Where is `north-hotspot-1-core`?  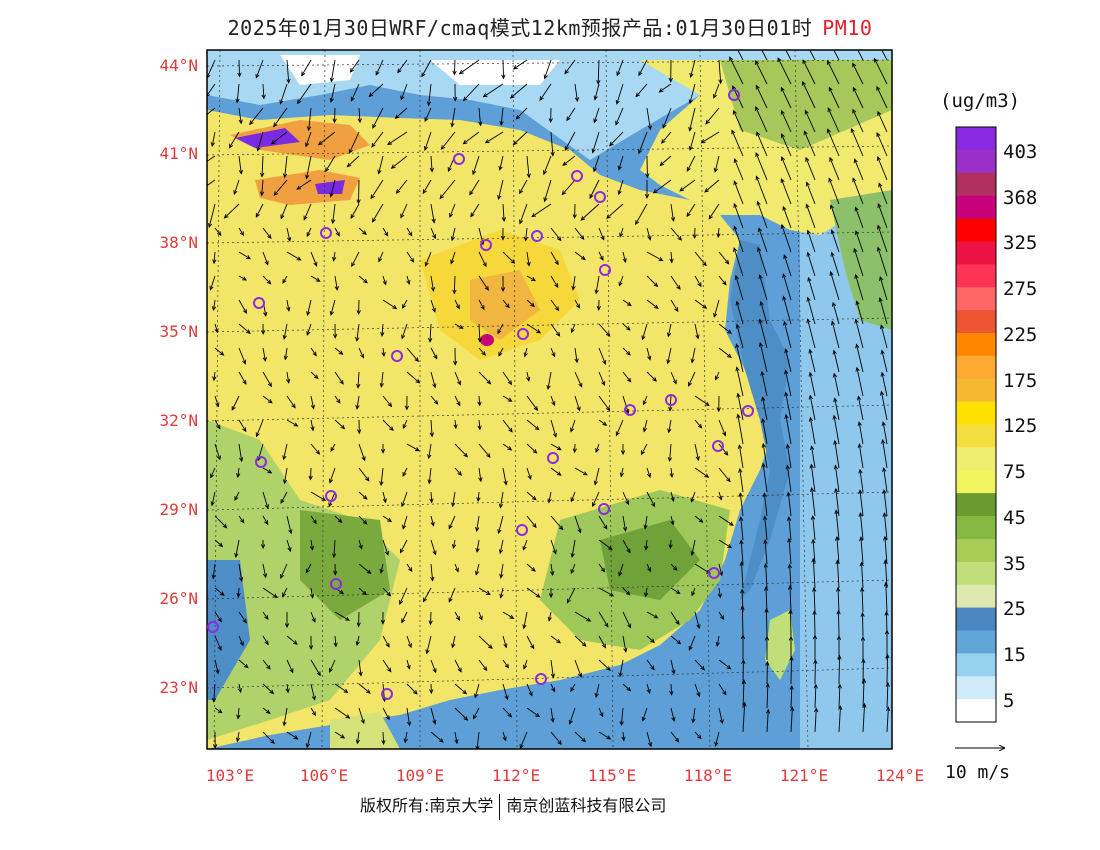
north-hotspot-1-core is located at coordinates (267, 138).